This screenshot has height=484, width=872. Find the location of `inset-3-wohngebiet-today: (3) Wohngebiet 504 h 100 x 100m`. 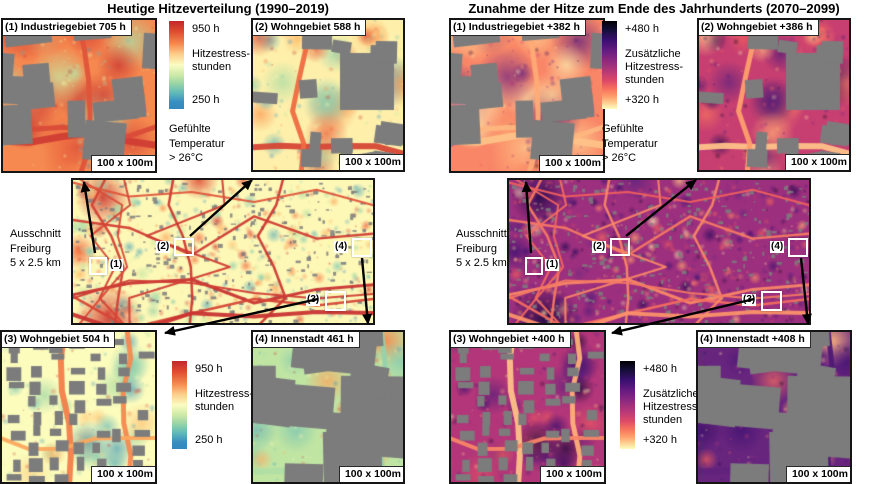

inset-3-wohngebiet-today: (3) Wohngebiet 504 h 100 x 100m is located at coordinates (78, 407).